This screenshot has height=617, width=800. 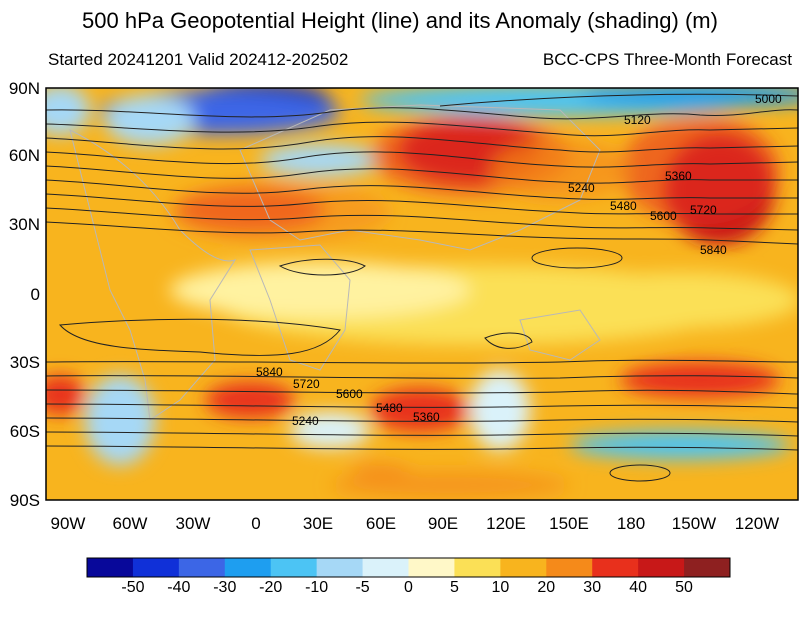 What do you see at coordinates (193, 523) in the screenshot?
I see `lon-label: 30W` at bounding box center [193, 523].